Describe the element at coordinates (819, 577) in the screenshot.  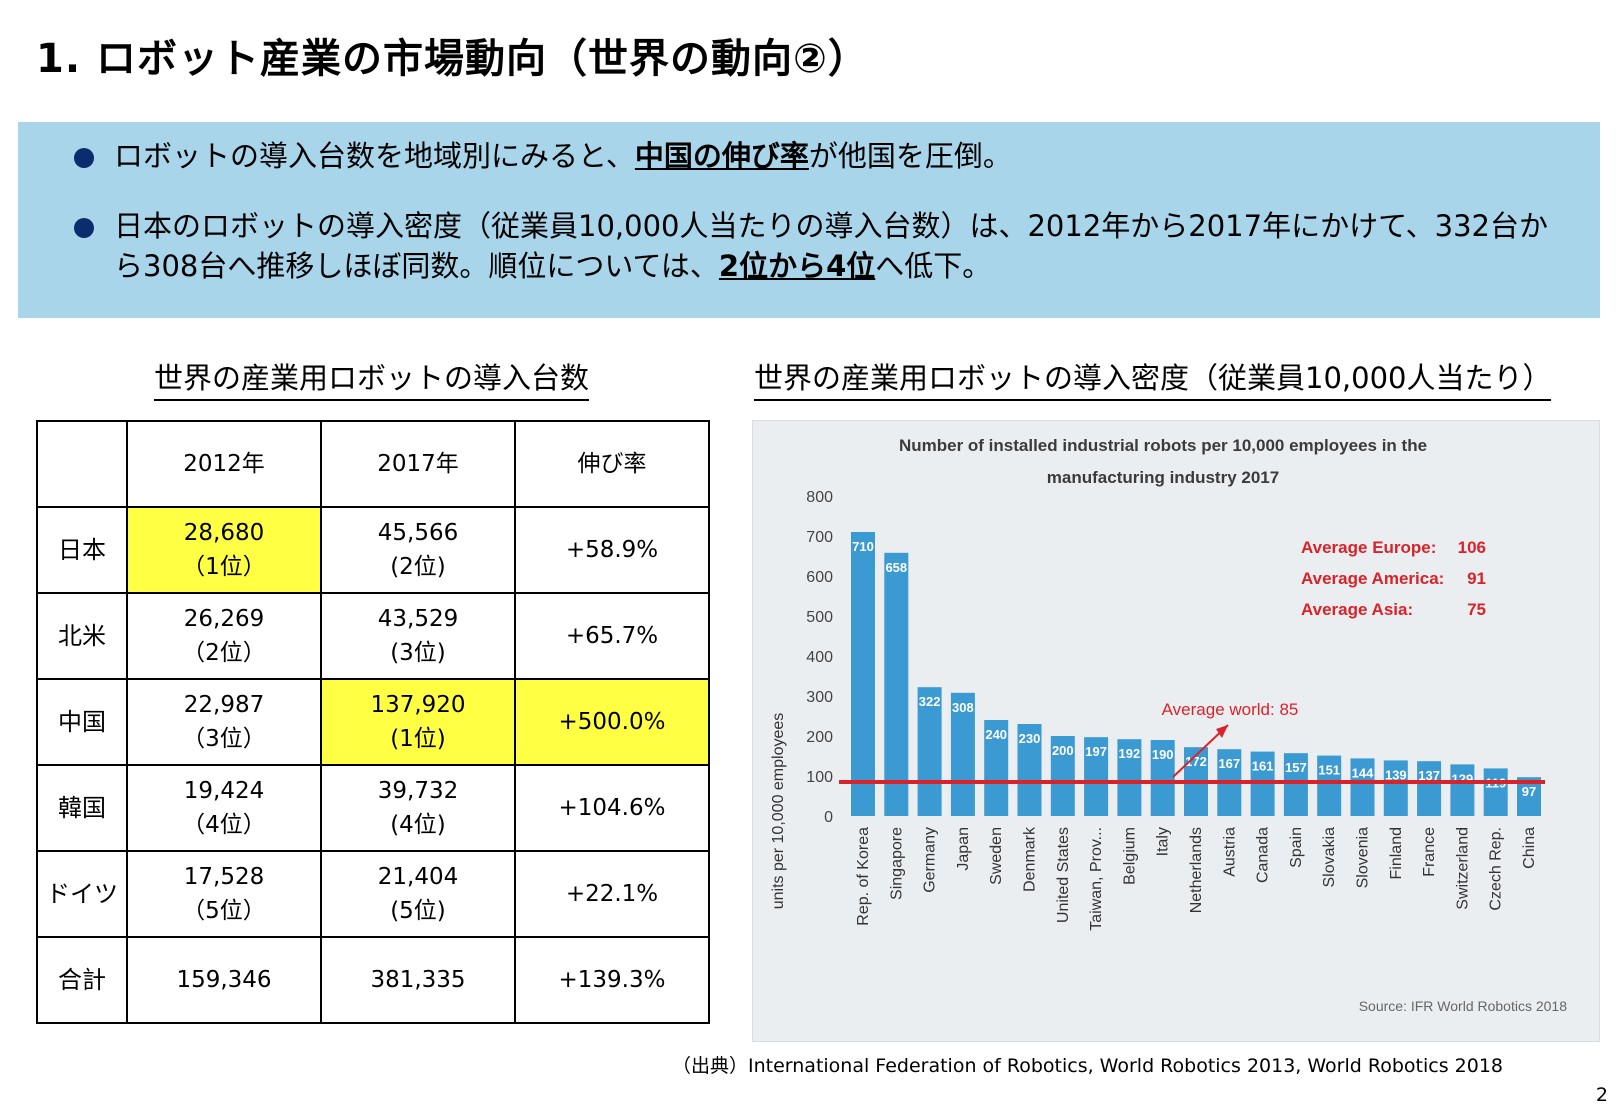
I see `y-tick-label: 600` at that location.